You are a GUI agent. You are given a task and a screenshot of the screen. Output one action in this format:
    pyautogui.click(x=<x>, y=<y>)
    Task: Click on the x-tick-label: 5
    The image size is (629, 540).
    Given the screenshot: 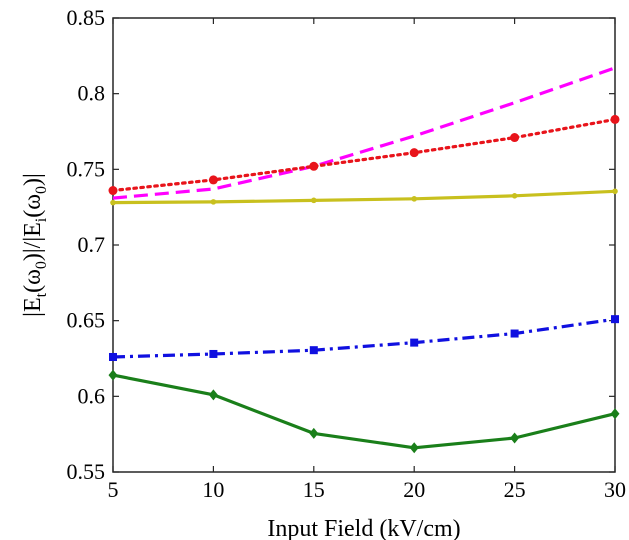 What is the action you would take?
    pyautogui.click(x=113, y=489)
    